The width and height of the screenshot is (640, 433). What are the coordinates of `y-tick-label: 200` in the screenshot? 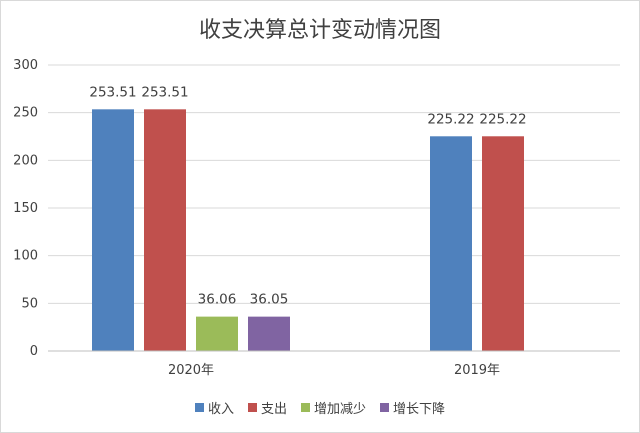 It's located at (25, 160).